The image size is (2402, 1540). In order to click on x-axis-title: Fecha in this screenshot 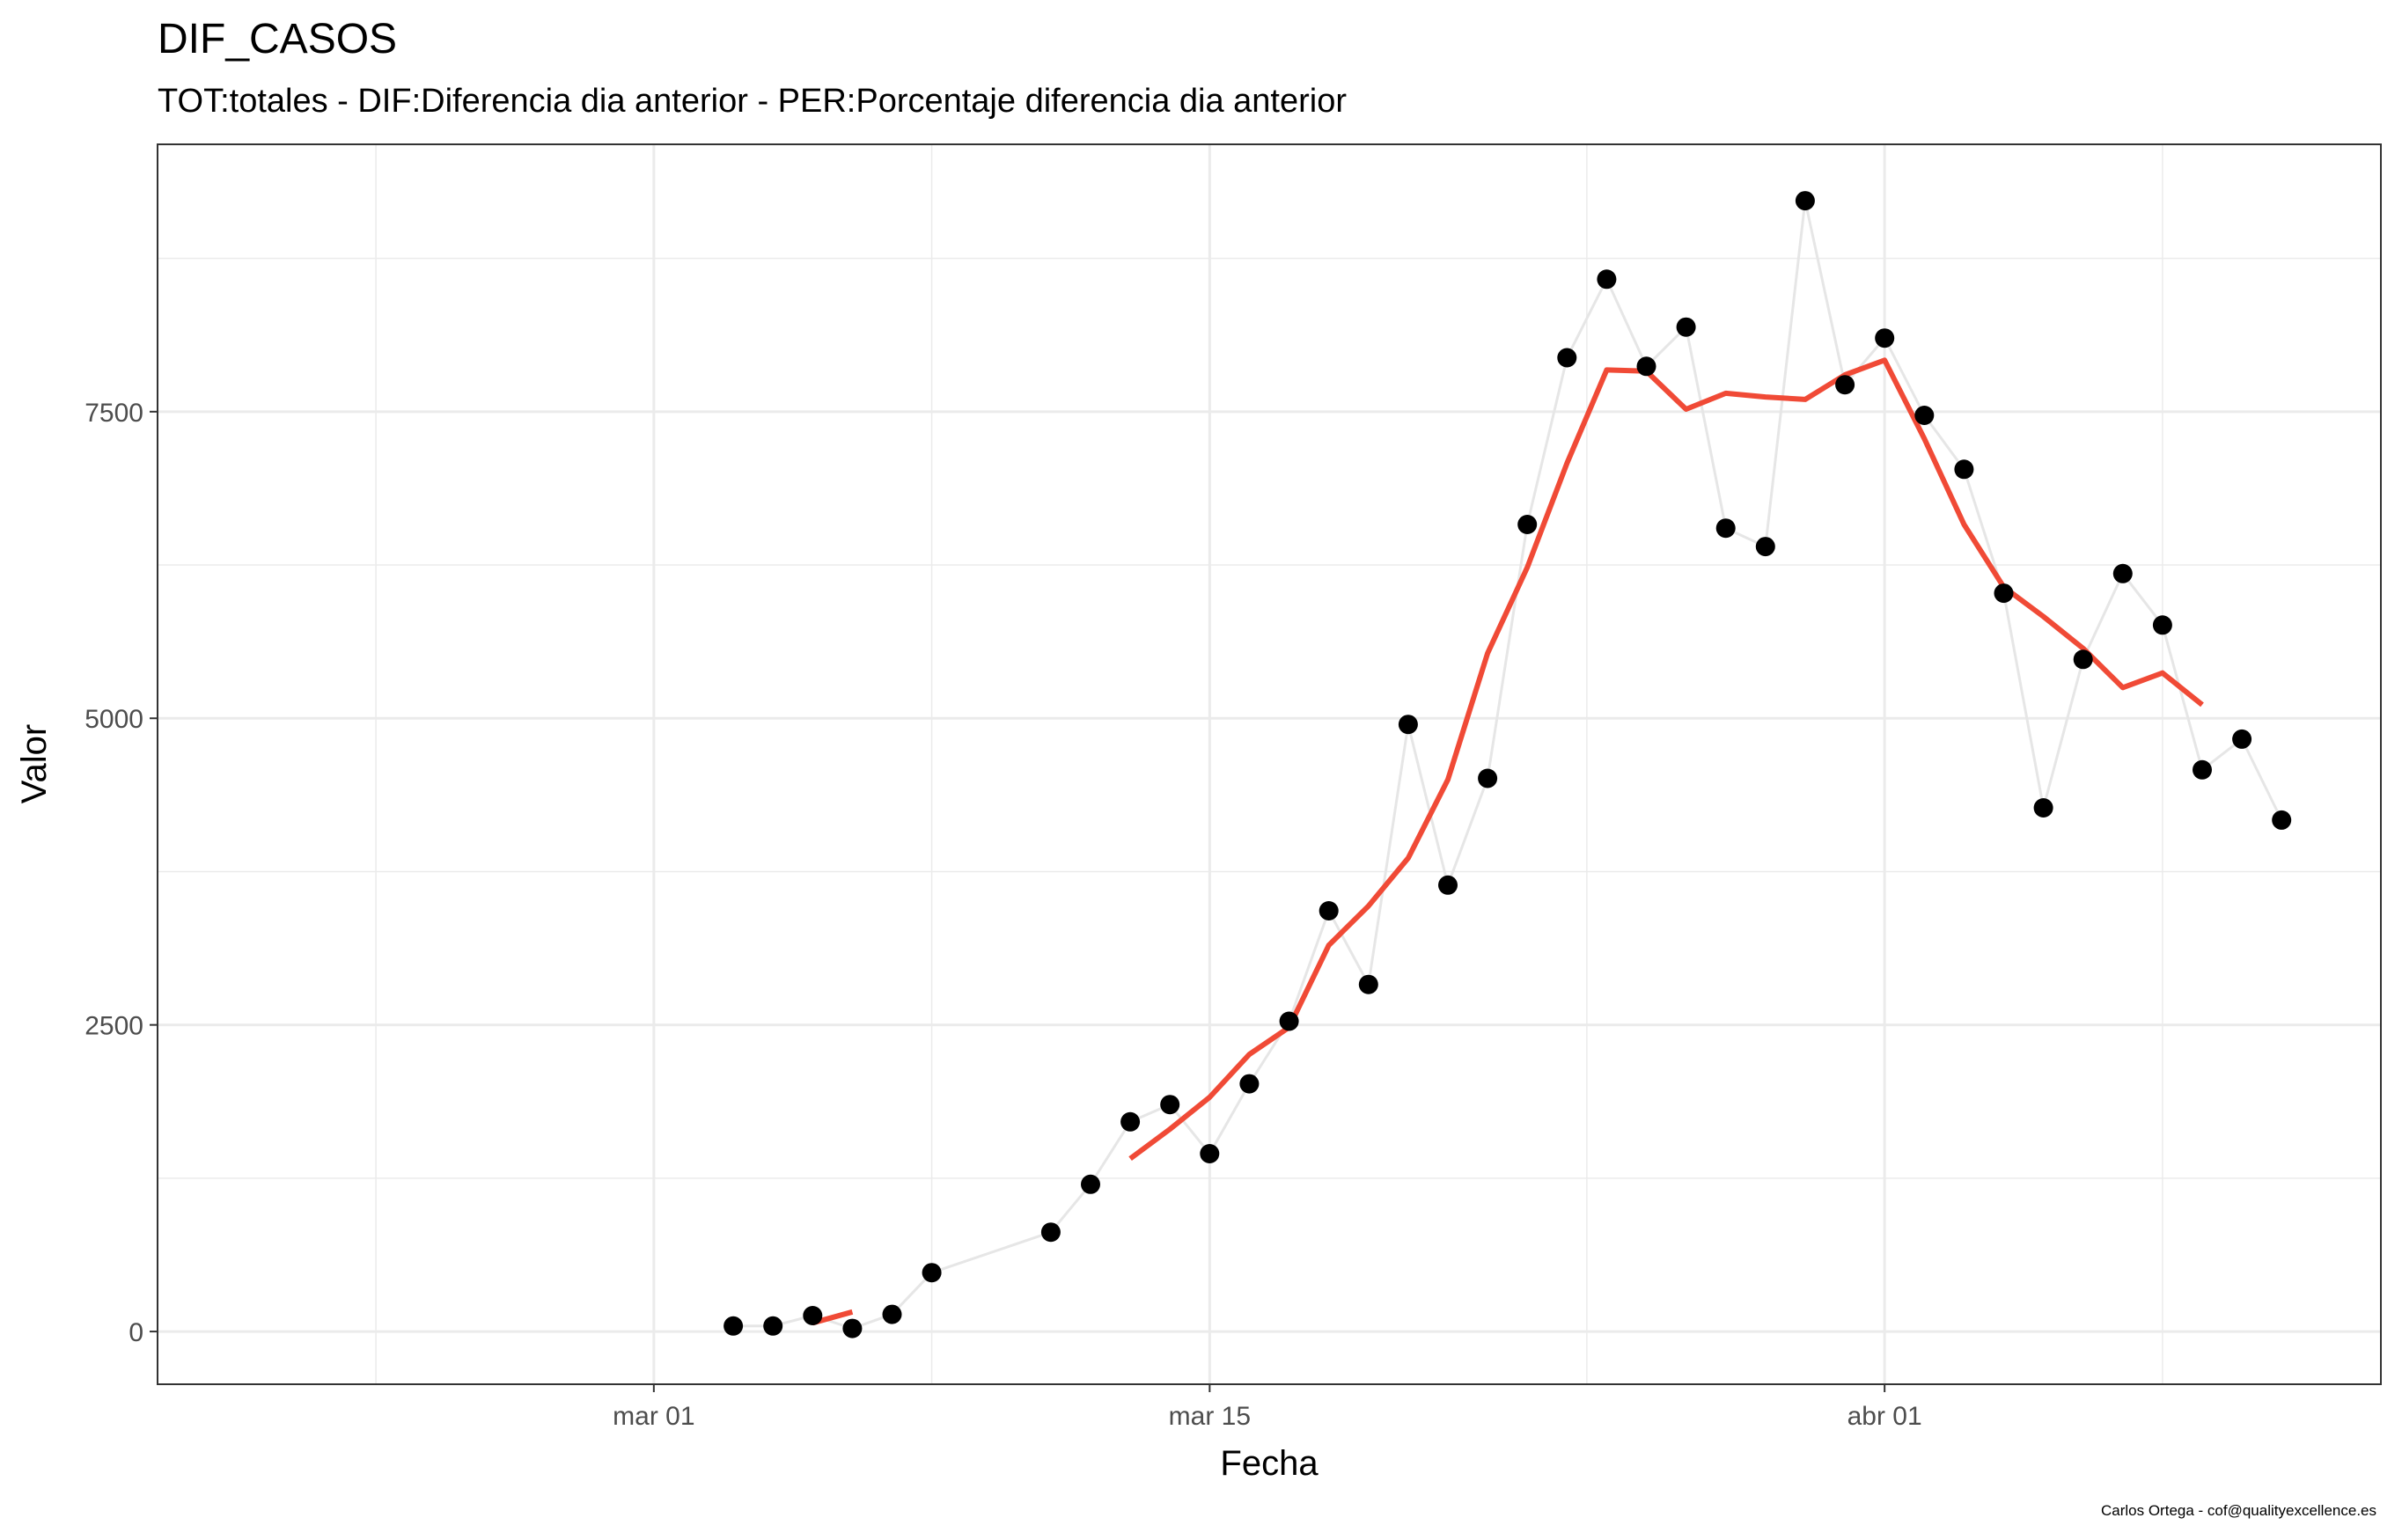, I will do `click(1269, 1464)`.